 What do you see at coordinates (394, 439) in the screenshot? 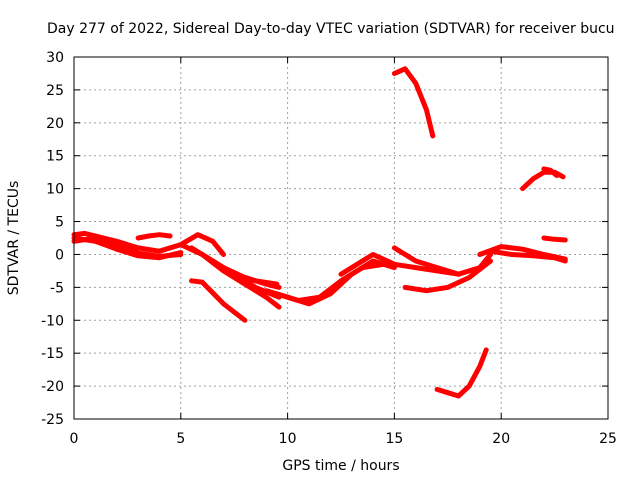
I see `x-tick-label: 15` at bounding box center [394, 439].